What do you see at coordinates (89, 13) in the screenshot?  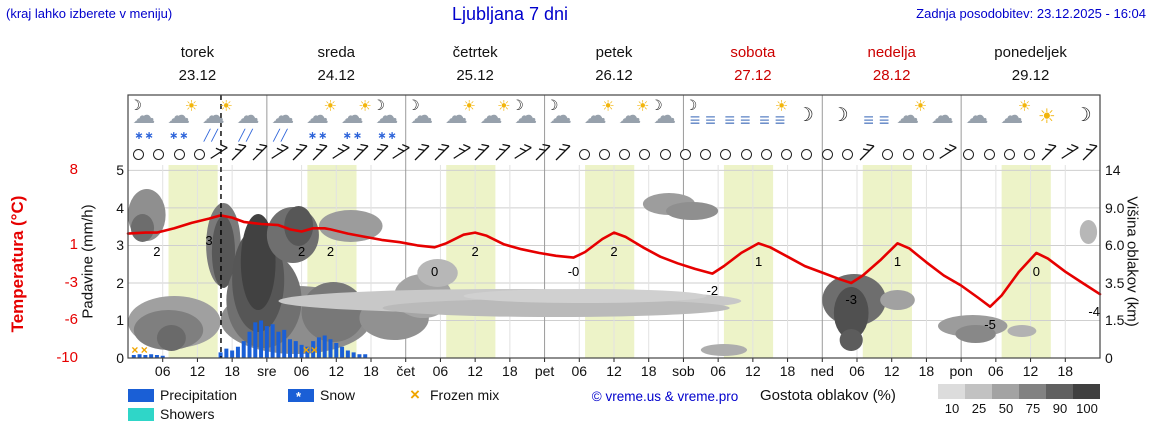 I see `menu-hint: (kraj lahko izberete v meniju)` at bounding box center [89, 13].